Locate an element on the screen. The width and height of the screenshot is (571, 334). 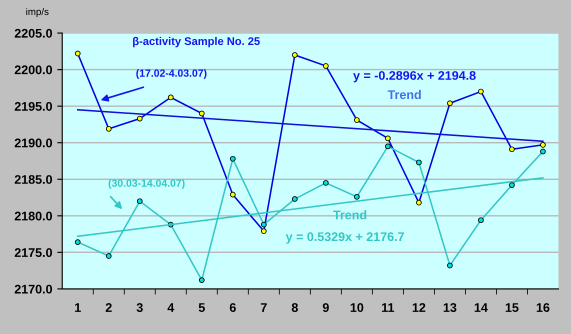
x-tick-label: 4 is located at coordinates (170, 307).